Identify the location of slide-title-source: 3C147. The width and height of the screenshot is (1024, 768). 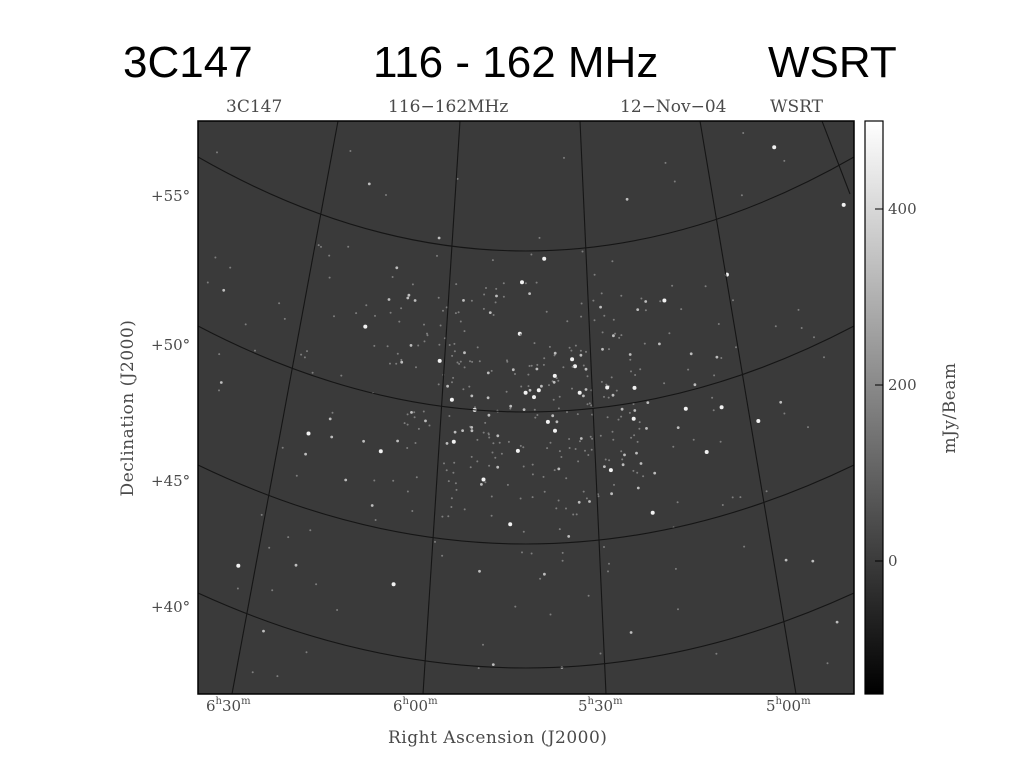
(188, 62).